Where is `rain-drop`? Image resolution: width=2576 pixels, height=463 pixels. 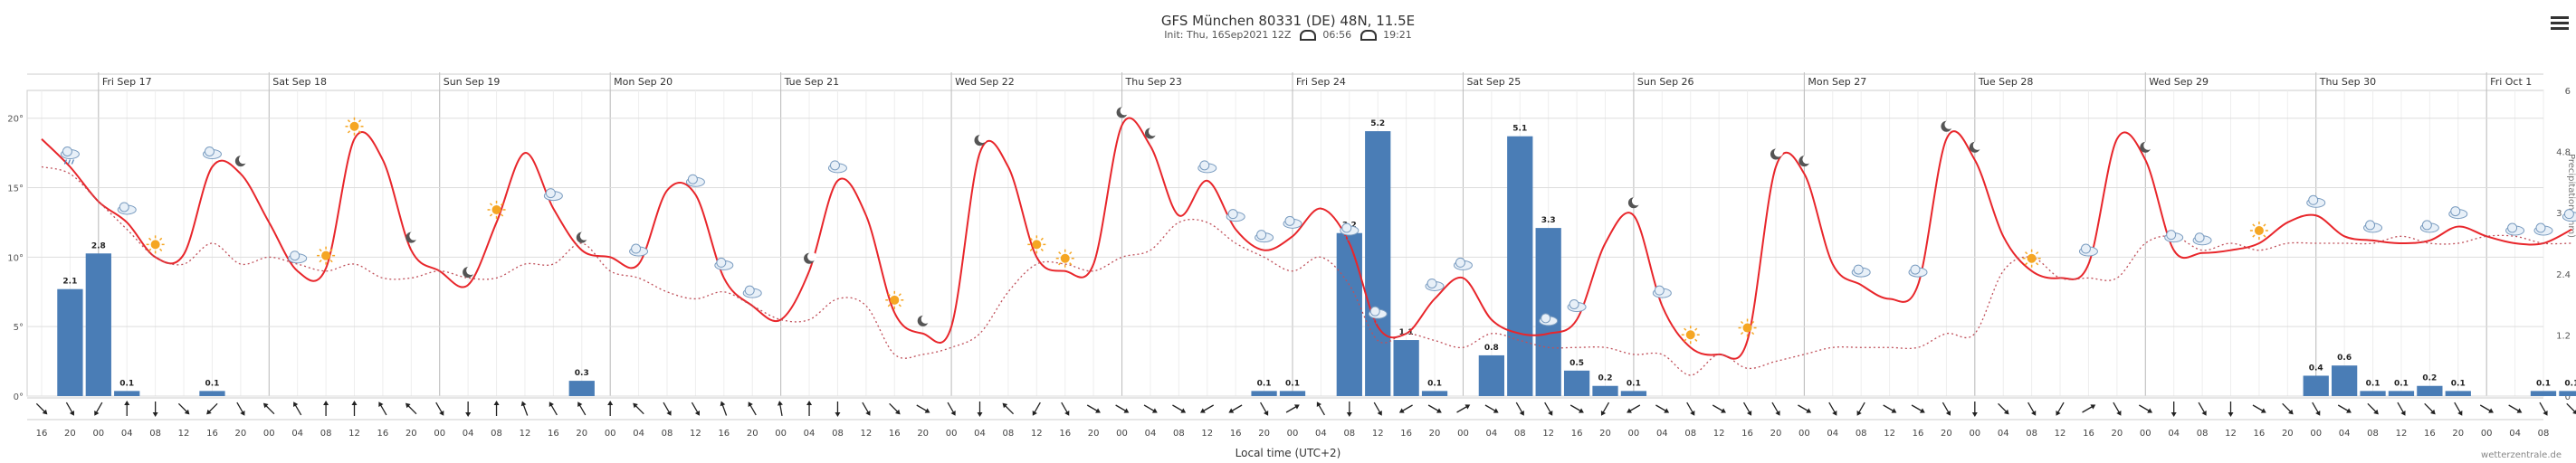 rain-drop is located at coordinates (72, 162).